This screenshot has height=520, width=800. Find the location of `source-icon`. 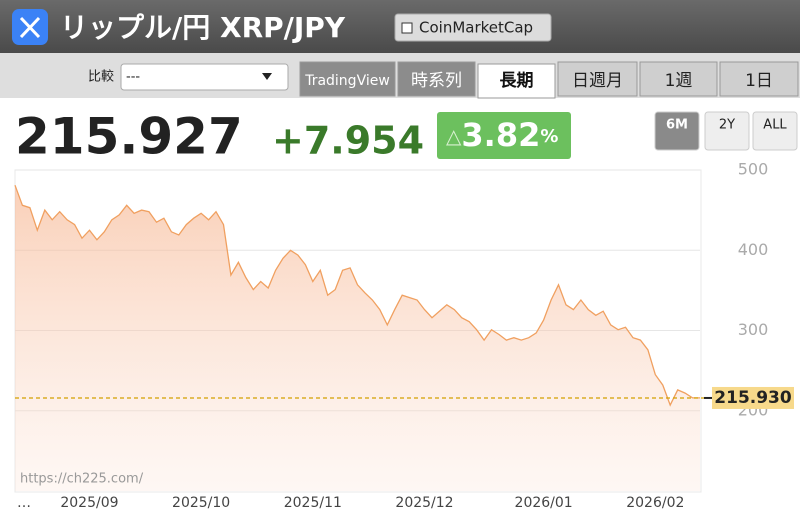

source-icon is located at coordinates (407, 28).